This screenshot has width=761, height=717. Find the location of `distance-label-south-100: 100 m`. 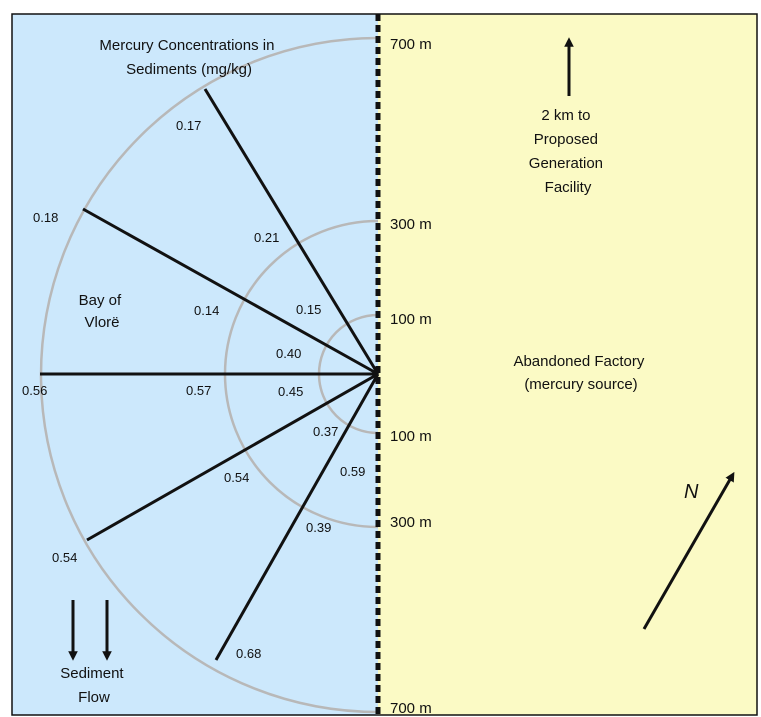

distance-label-south-100: 100 m is located at coordinates (411, 436).